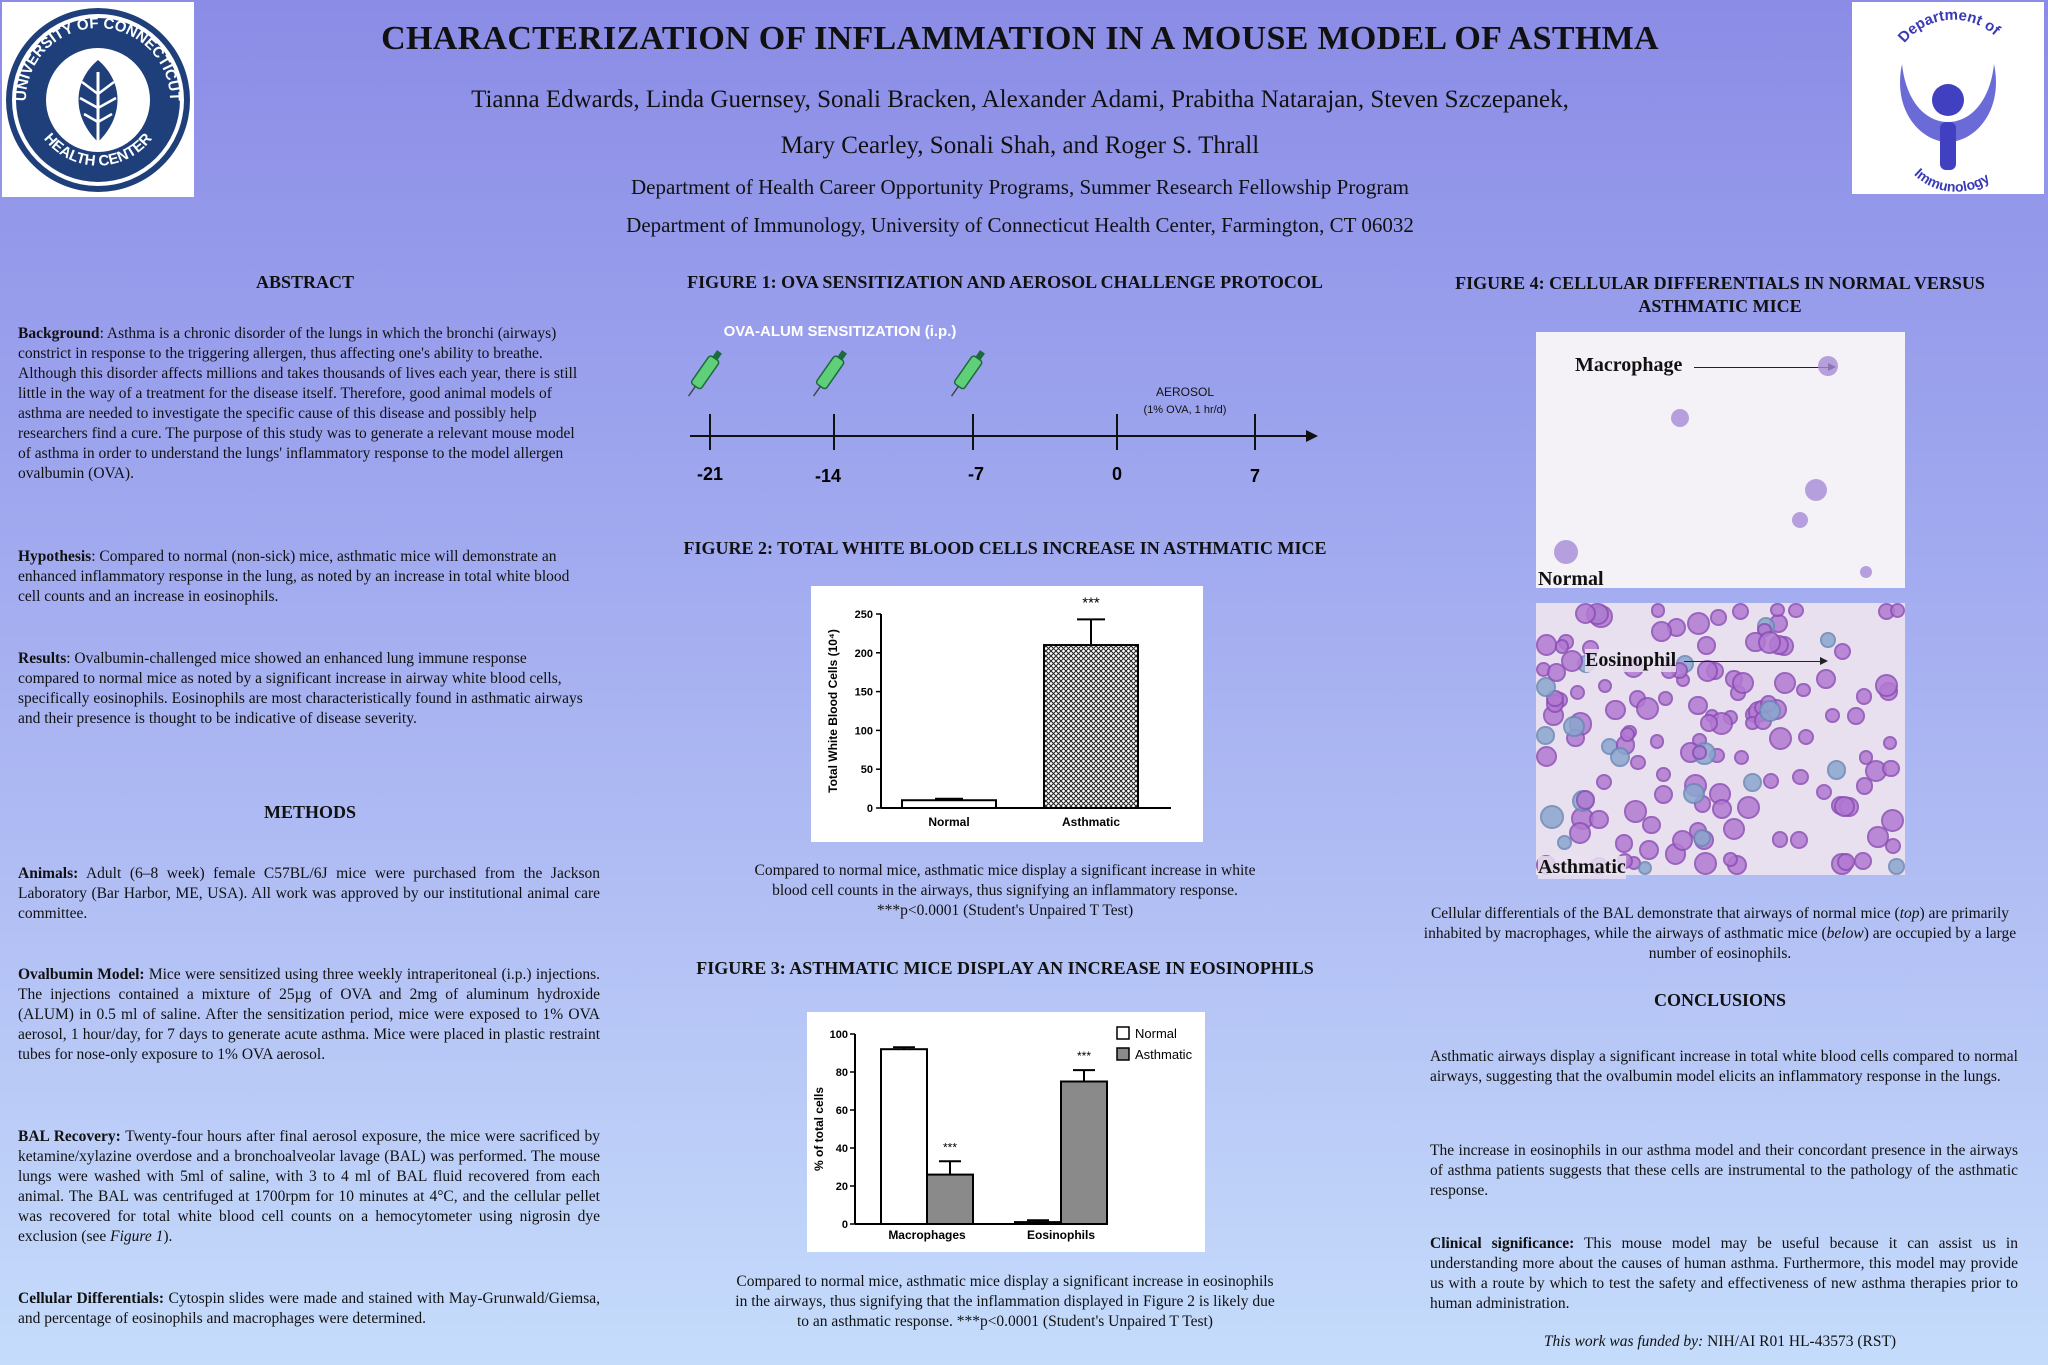 This screenshot has height=1365, width=2048. I want to click on y-tick-label: 20, so click(842, 1187).